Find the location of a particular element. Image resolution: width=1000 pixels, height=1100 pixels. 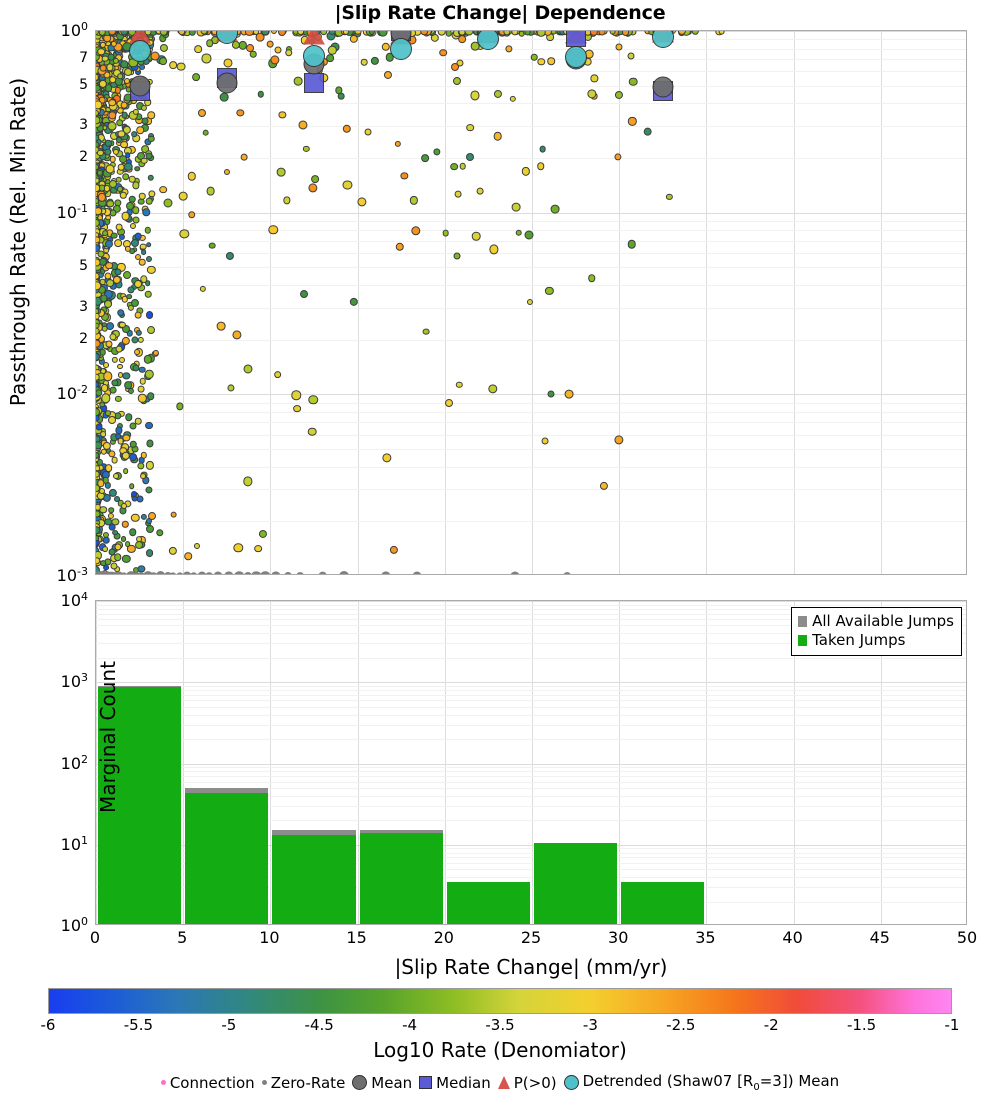

legend-swatch-icon is located at coordinates (803, 641).